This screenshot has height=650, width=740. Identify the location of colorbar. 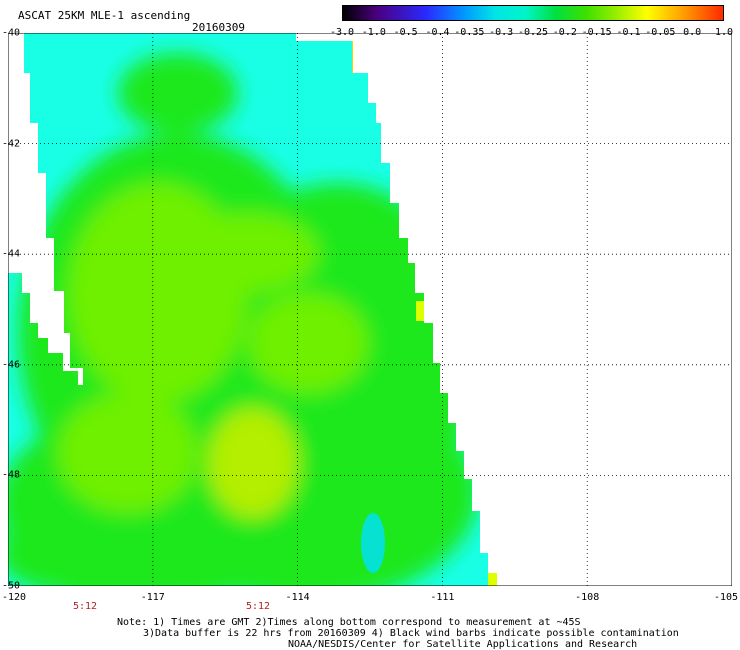
(533, 13).